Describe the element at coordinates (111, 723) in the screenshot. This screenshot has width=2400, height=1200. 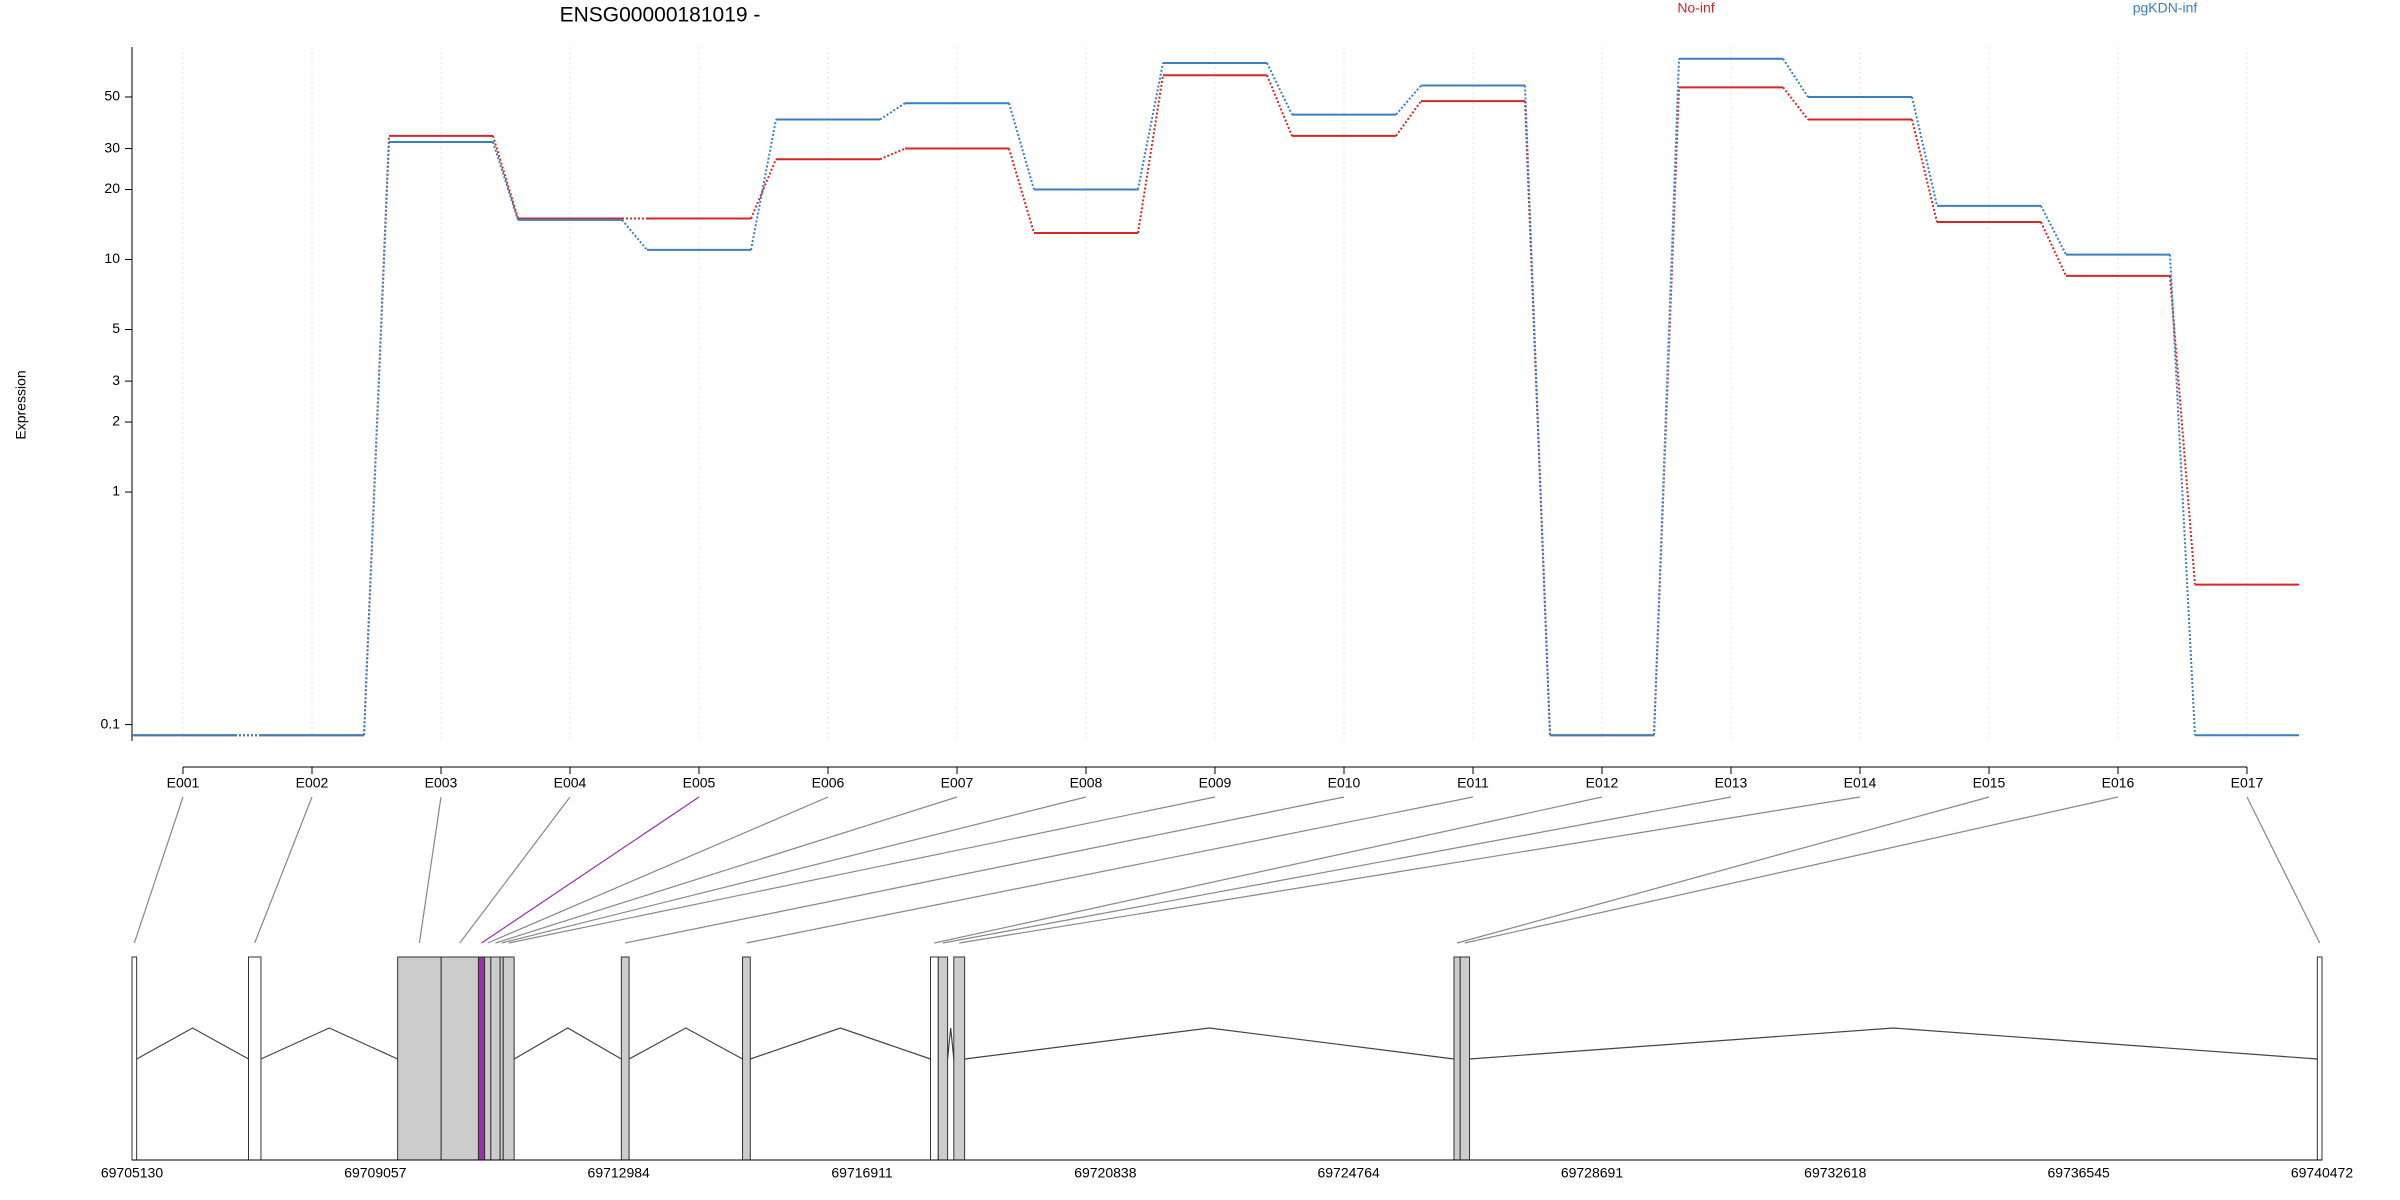
I see `y-tick-label: 0.1` at that location.